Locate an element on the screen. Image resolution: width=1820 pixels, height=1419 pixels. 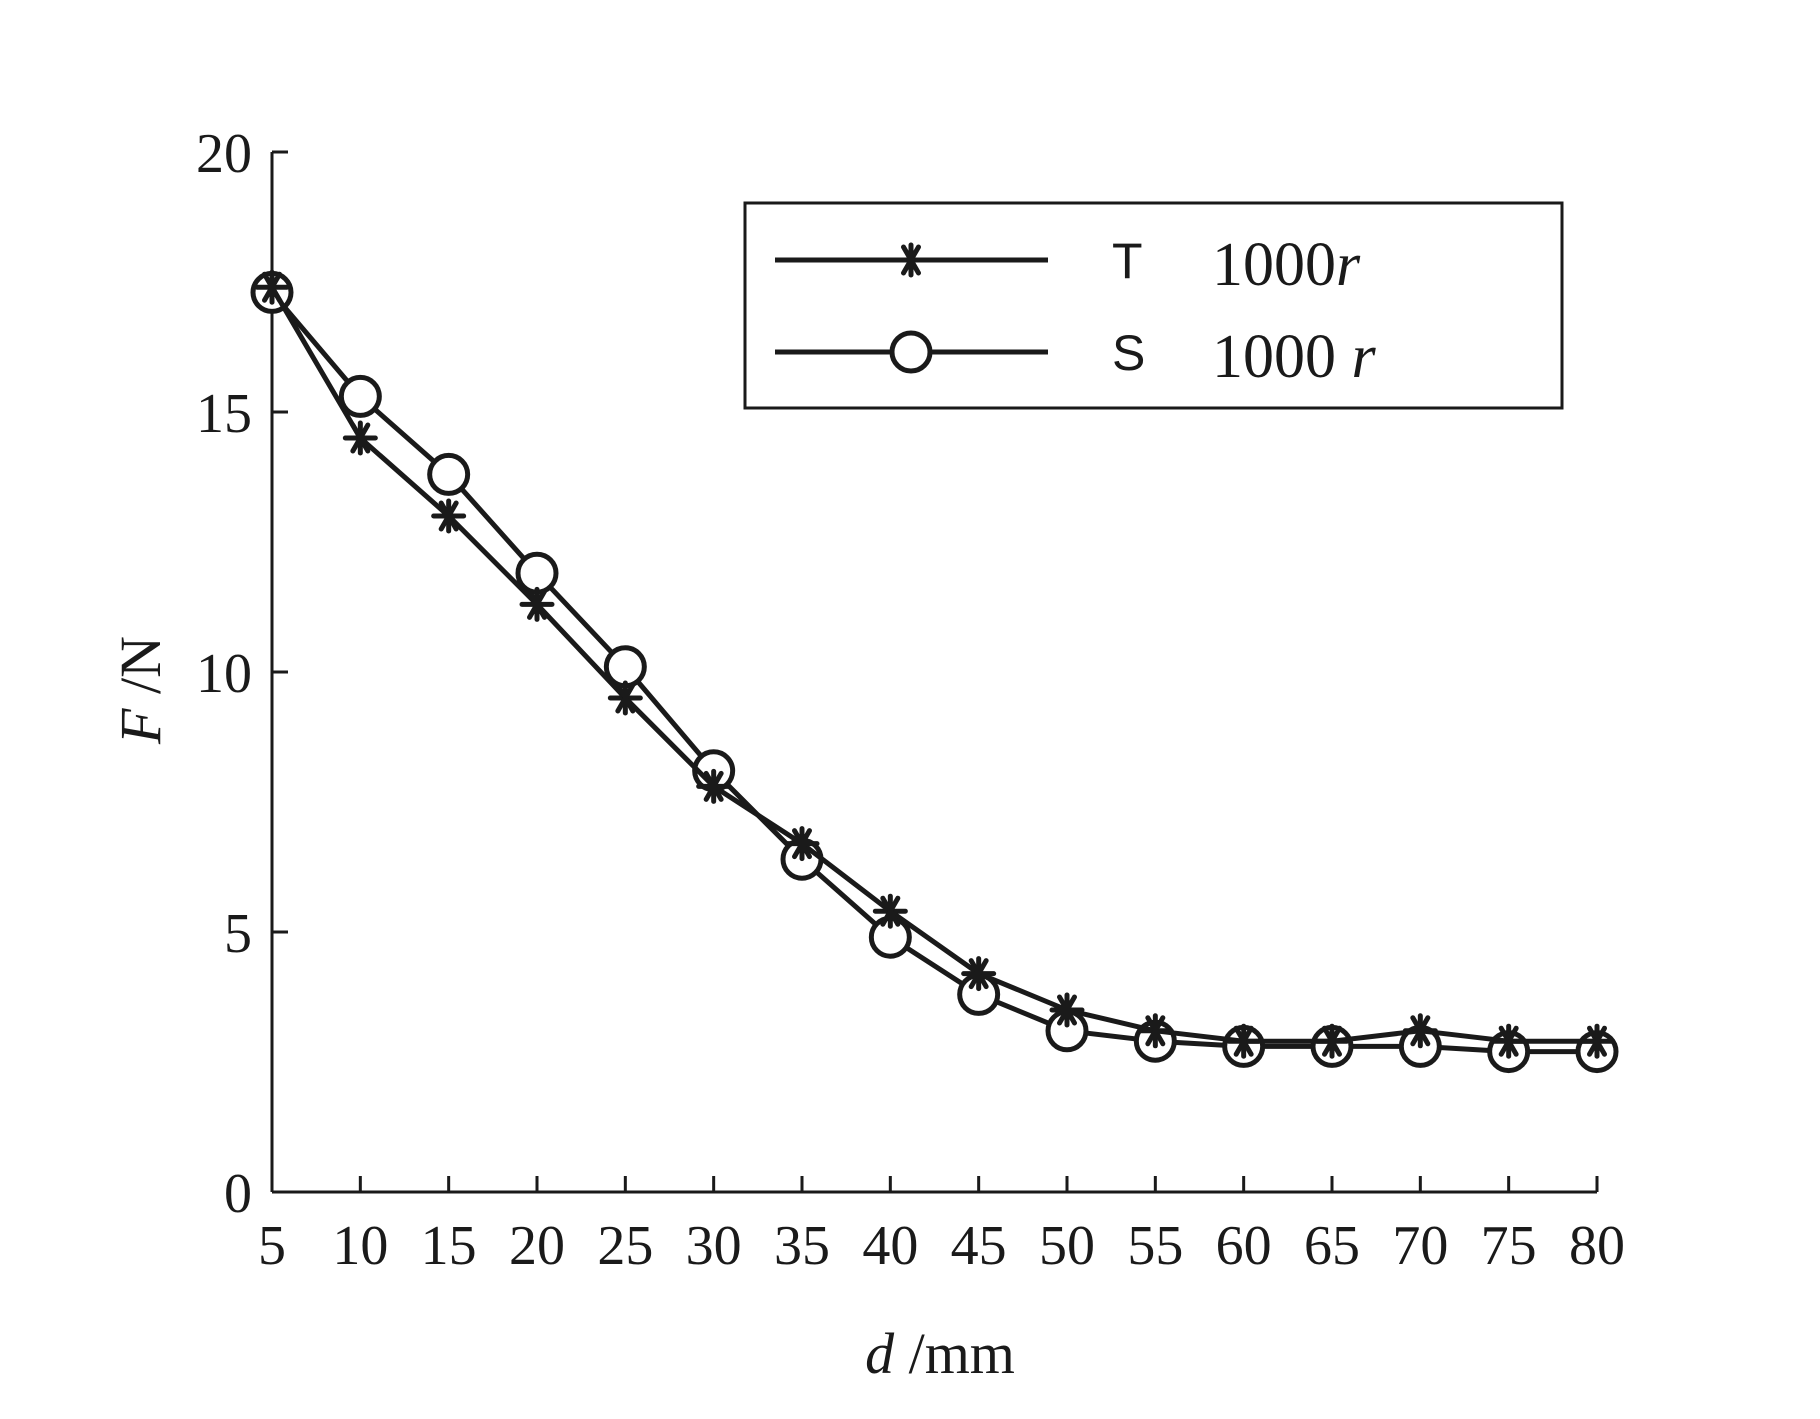
x-tick-label: 30 is located at coordinates (714, 1246).